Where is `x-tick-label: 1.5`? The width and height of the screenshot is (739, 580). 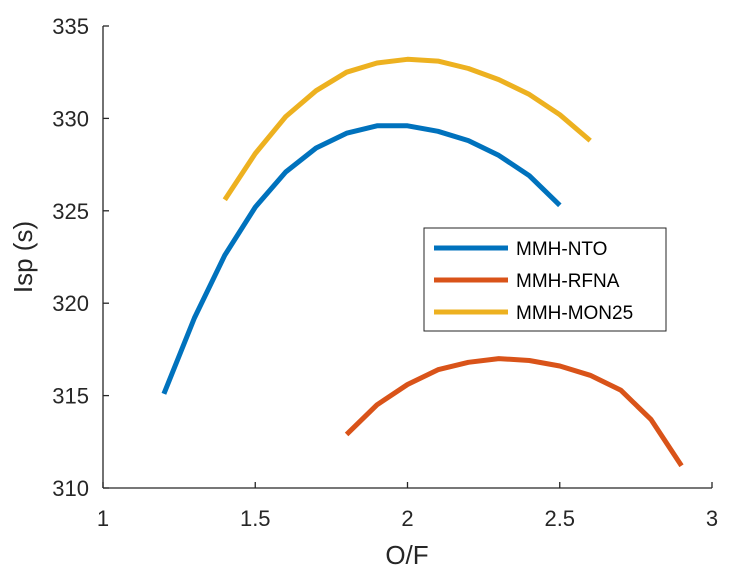
x-tick-label: 1.5 is located at coordinates (255, 518).